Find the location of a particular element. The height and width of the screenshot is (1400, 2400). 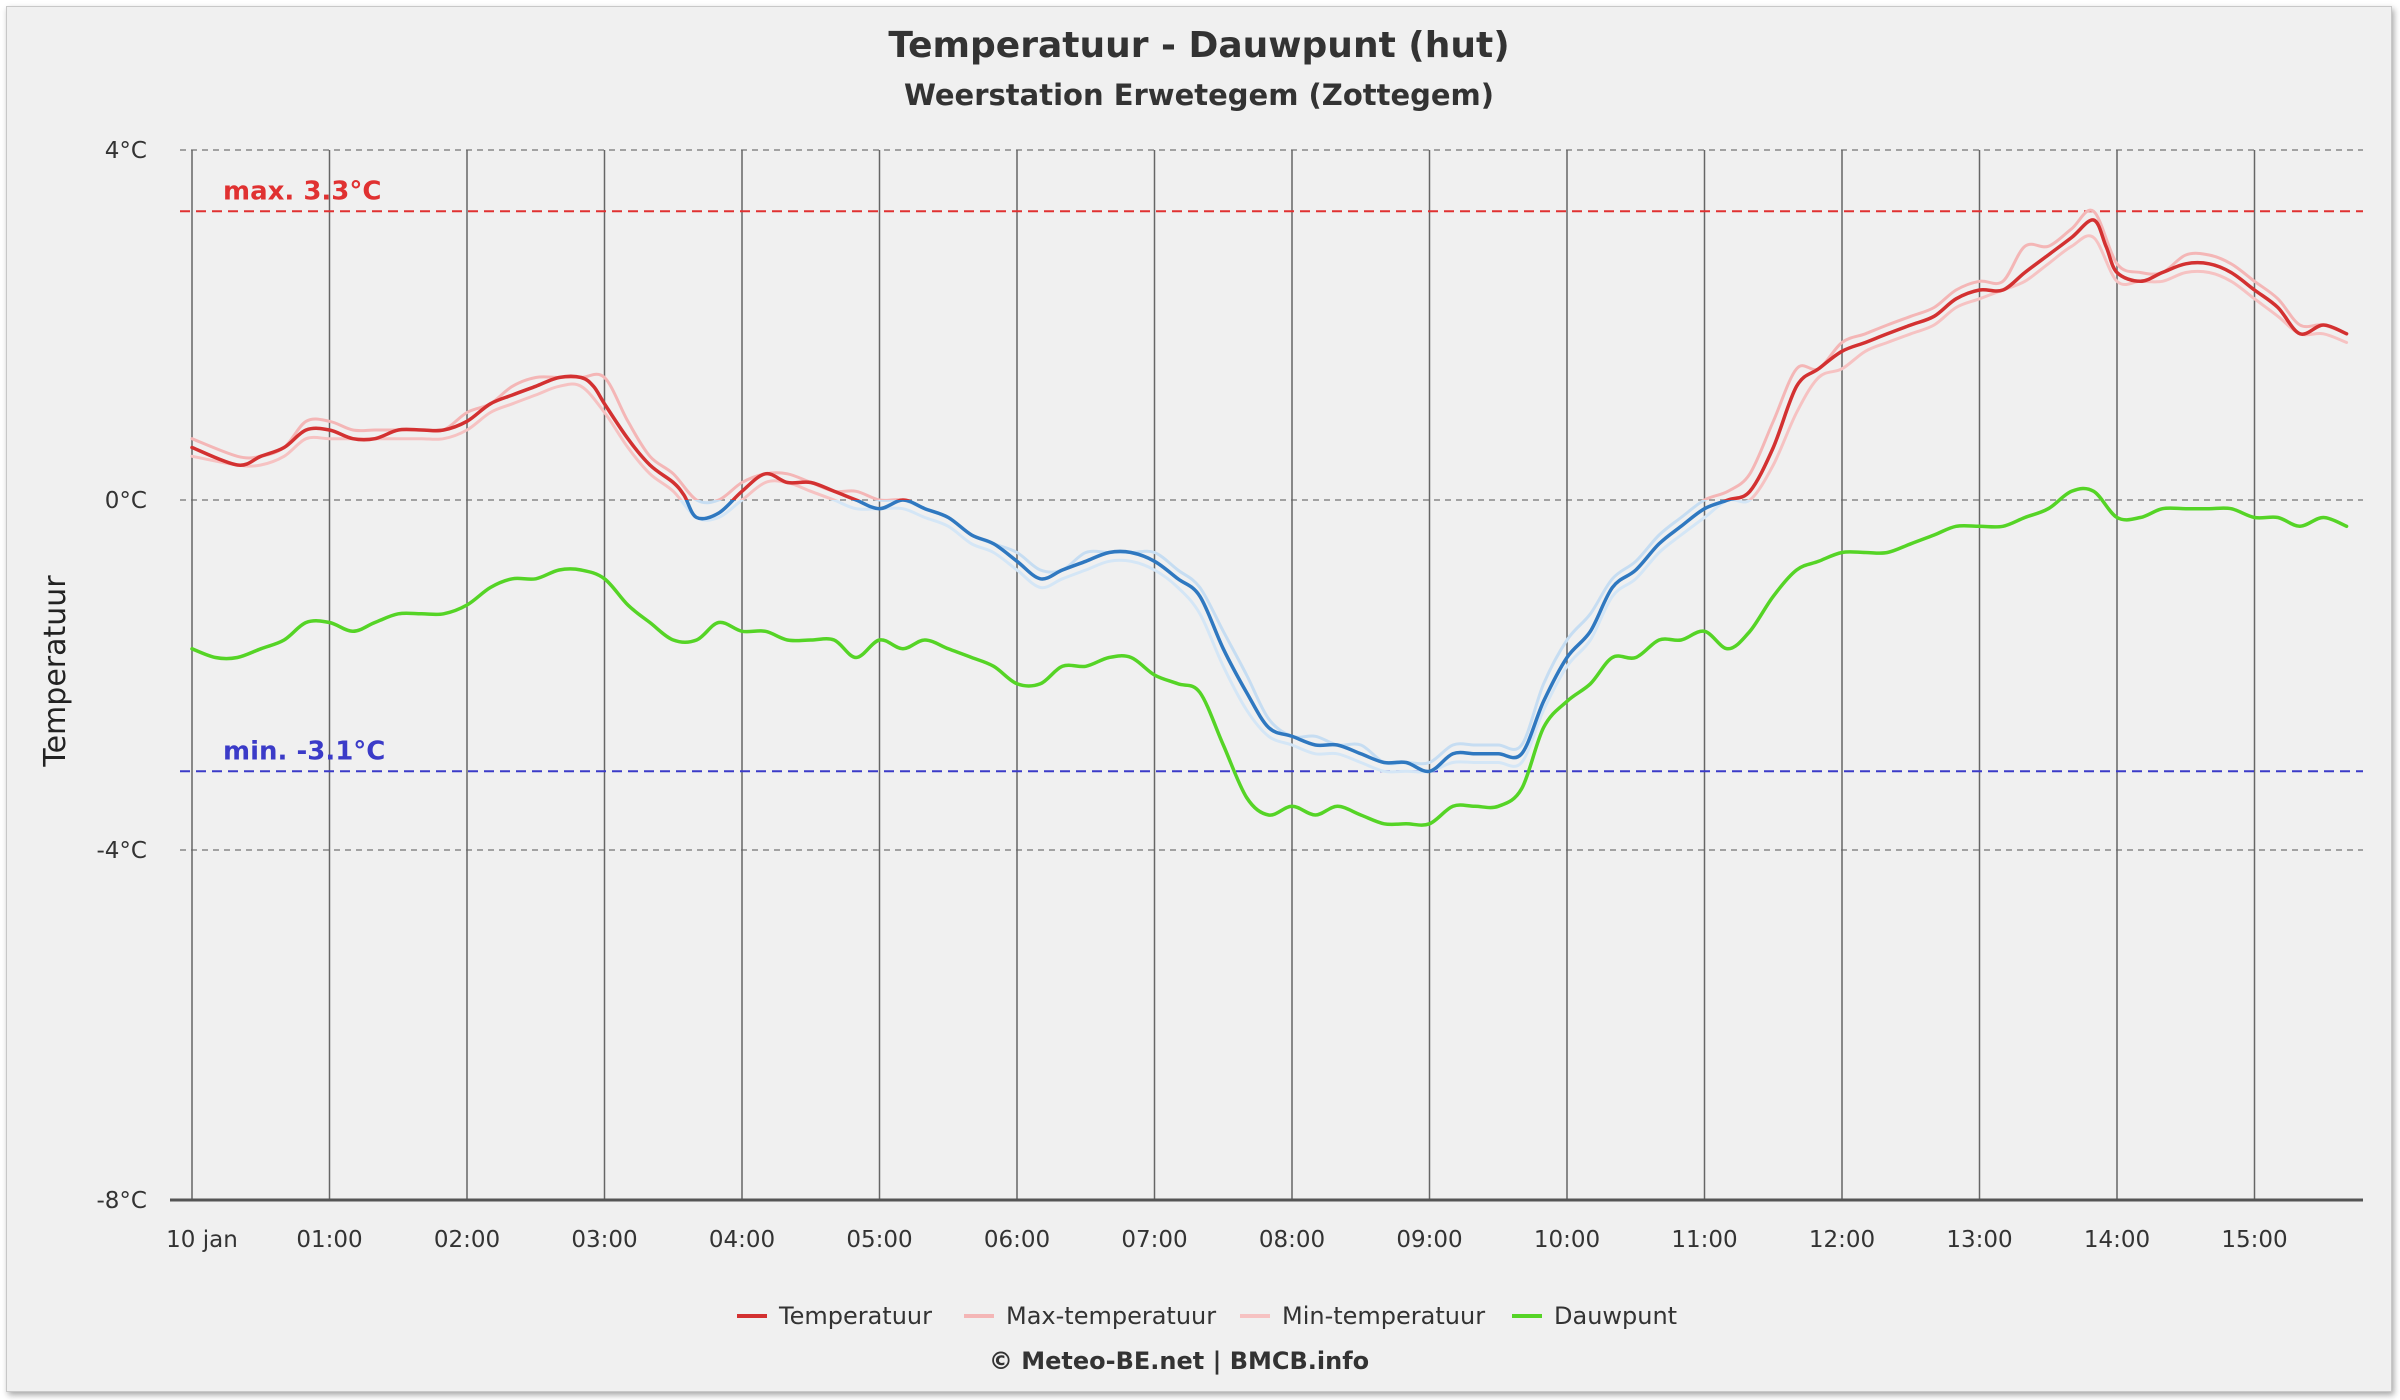

x-tick-label: 13:00 is located at coordinates (1979, 1240).